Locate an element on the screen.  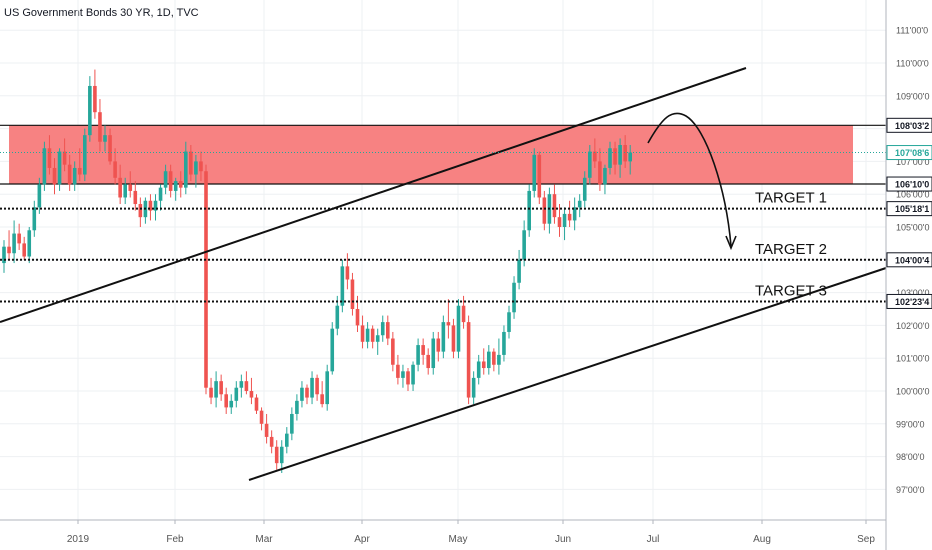
x-tick-label: Mar is located at coordinates (264, 539).